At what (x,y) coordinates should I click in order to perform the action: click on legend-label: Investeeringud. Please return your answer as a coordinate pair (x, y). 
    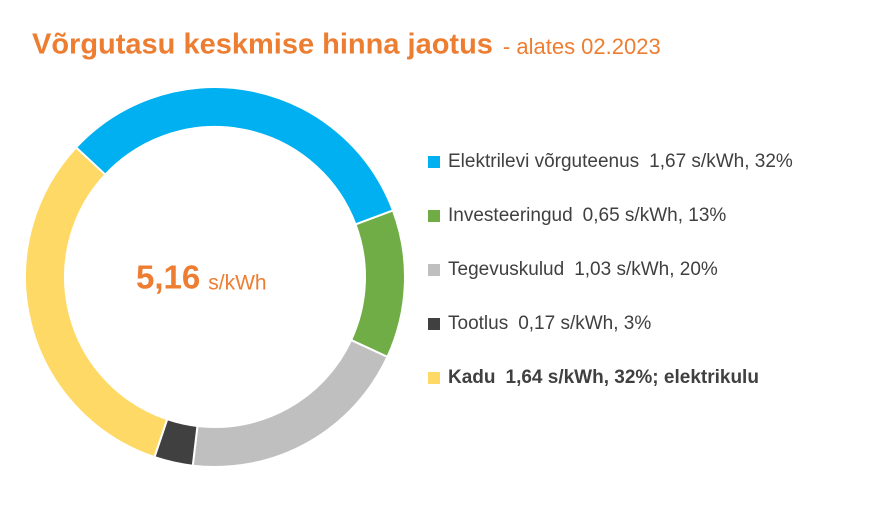
    Looking at the image, I should click on (510, 215).